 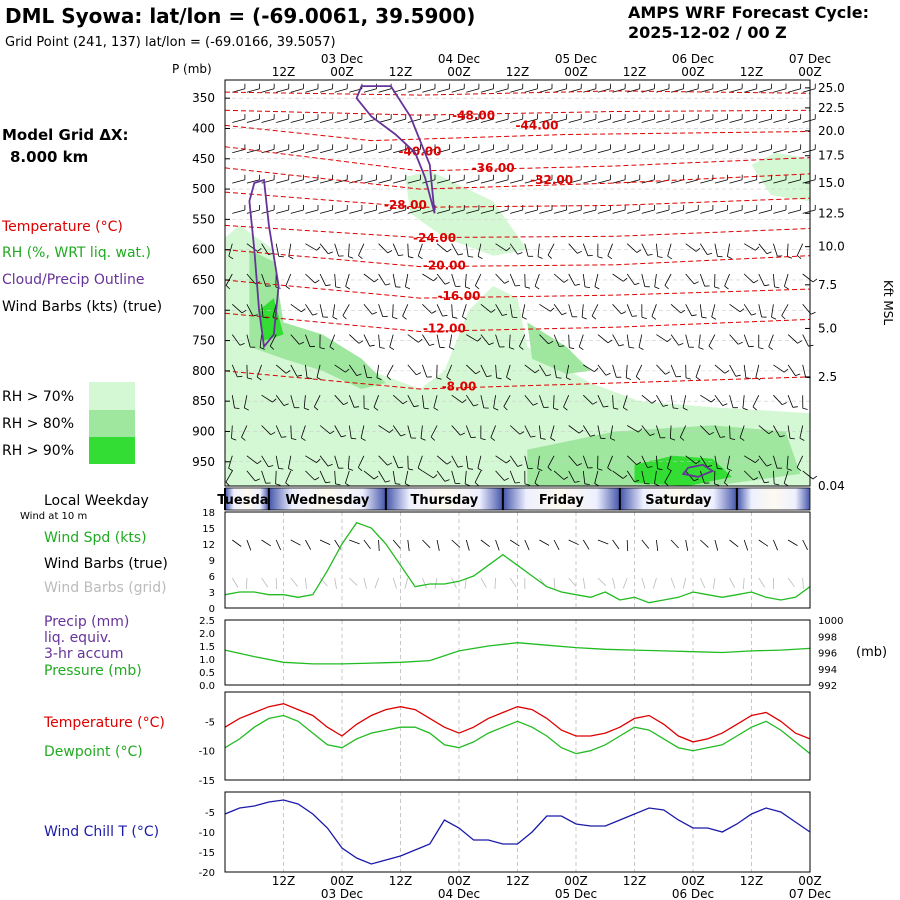 What do you see at coordinates (459, 386) in the screenshot?
I see `temperature-contour-label: -8.00` at bounding box center [459, 386].